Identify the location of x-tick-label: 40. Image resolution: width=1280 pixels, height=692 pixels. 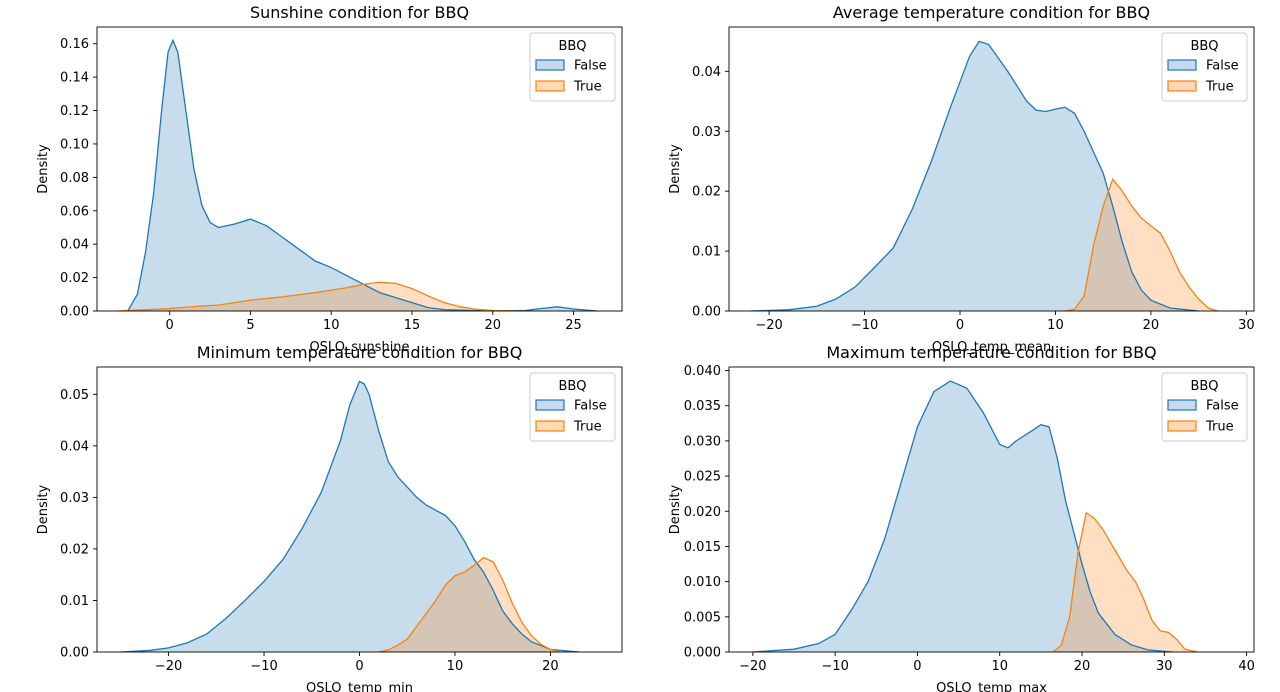
(1246, 666).